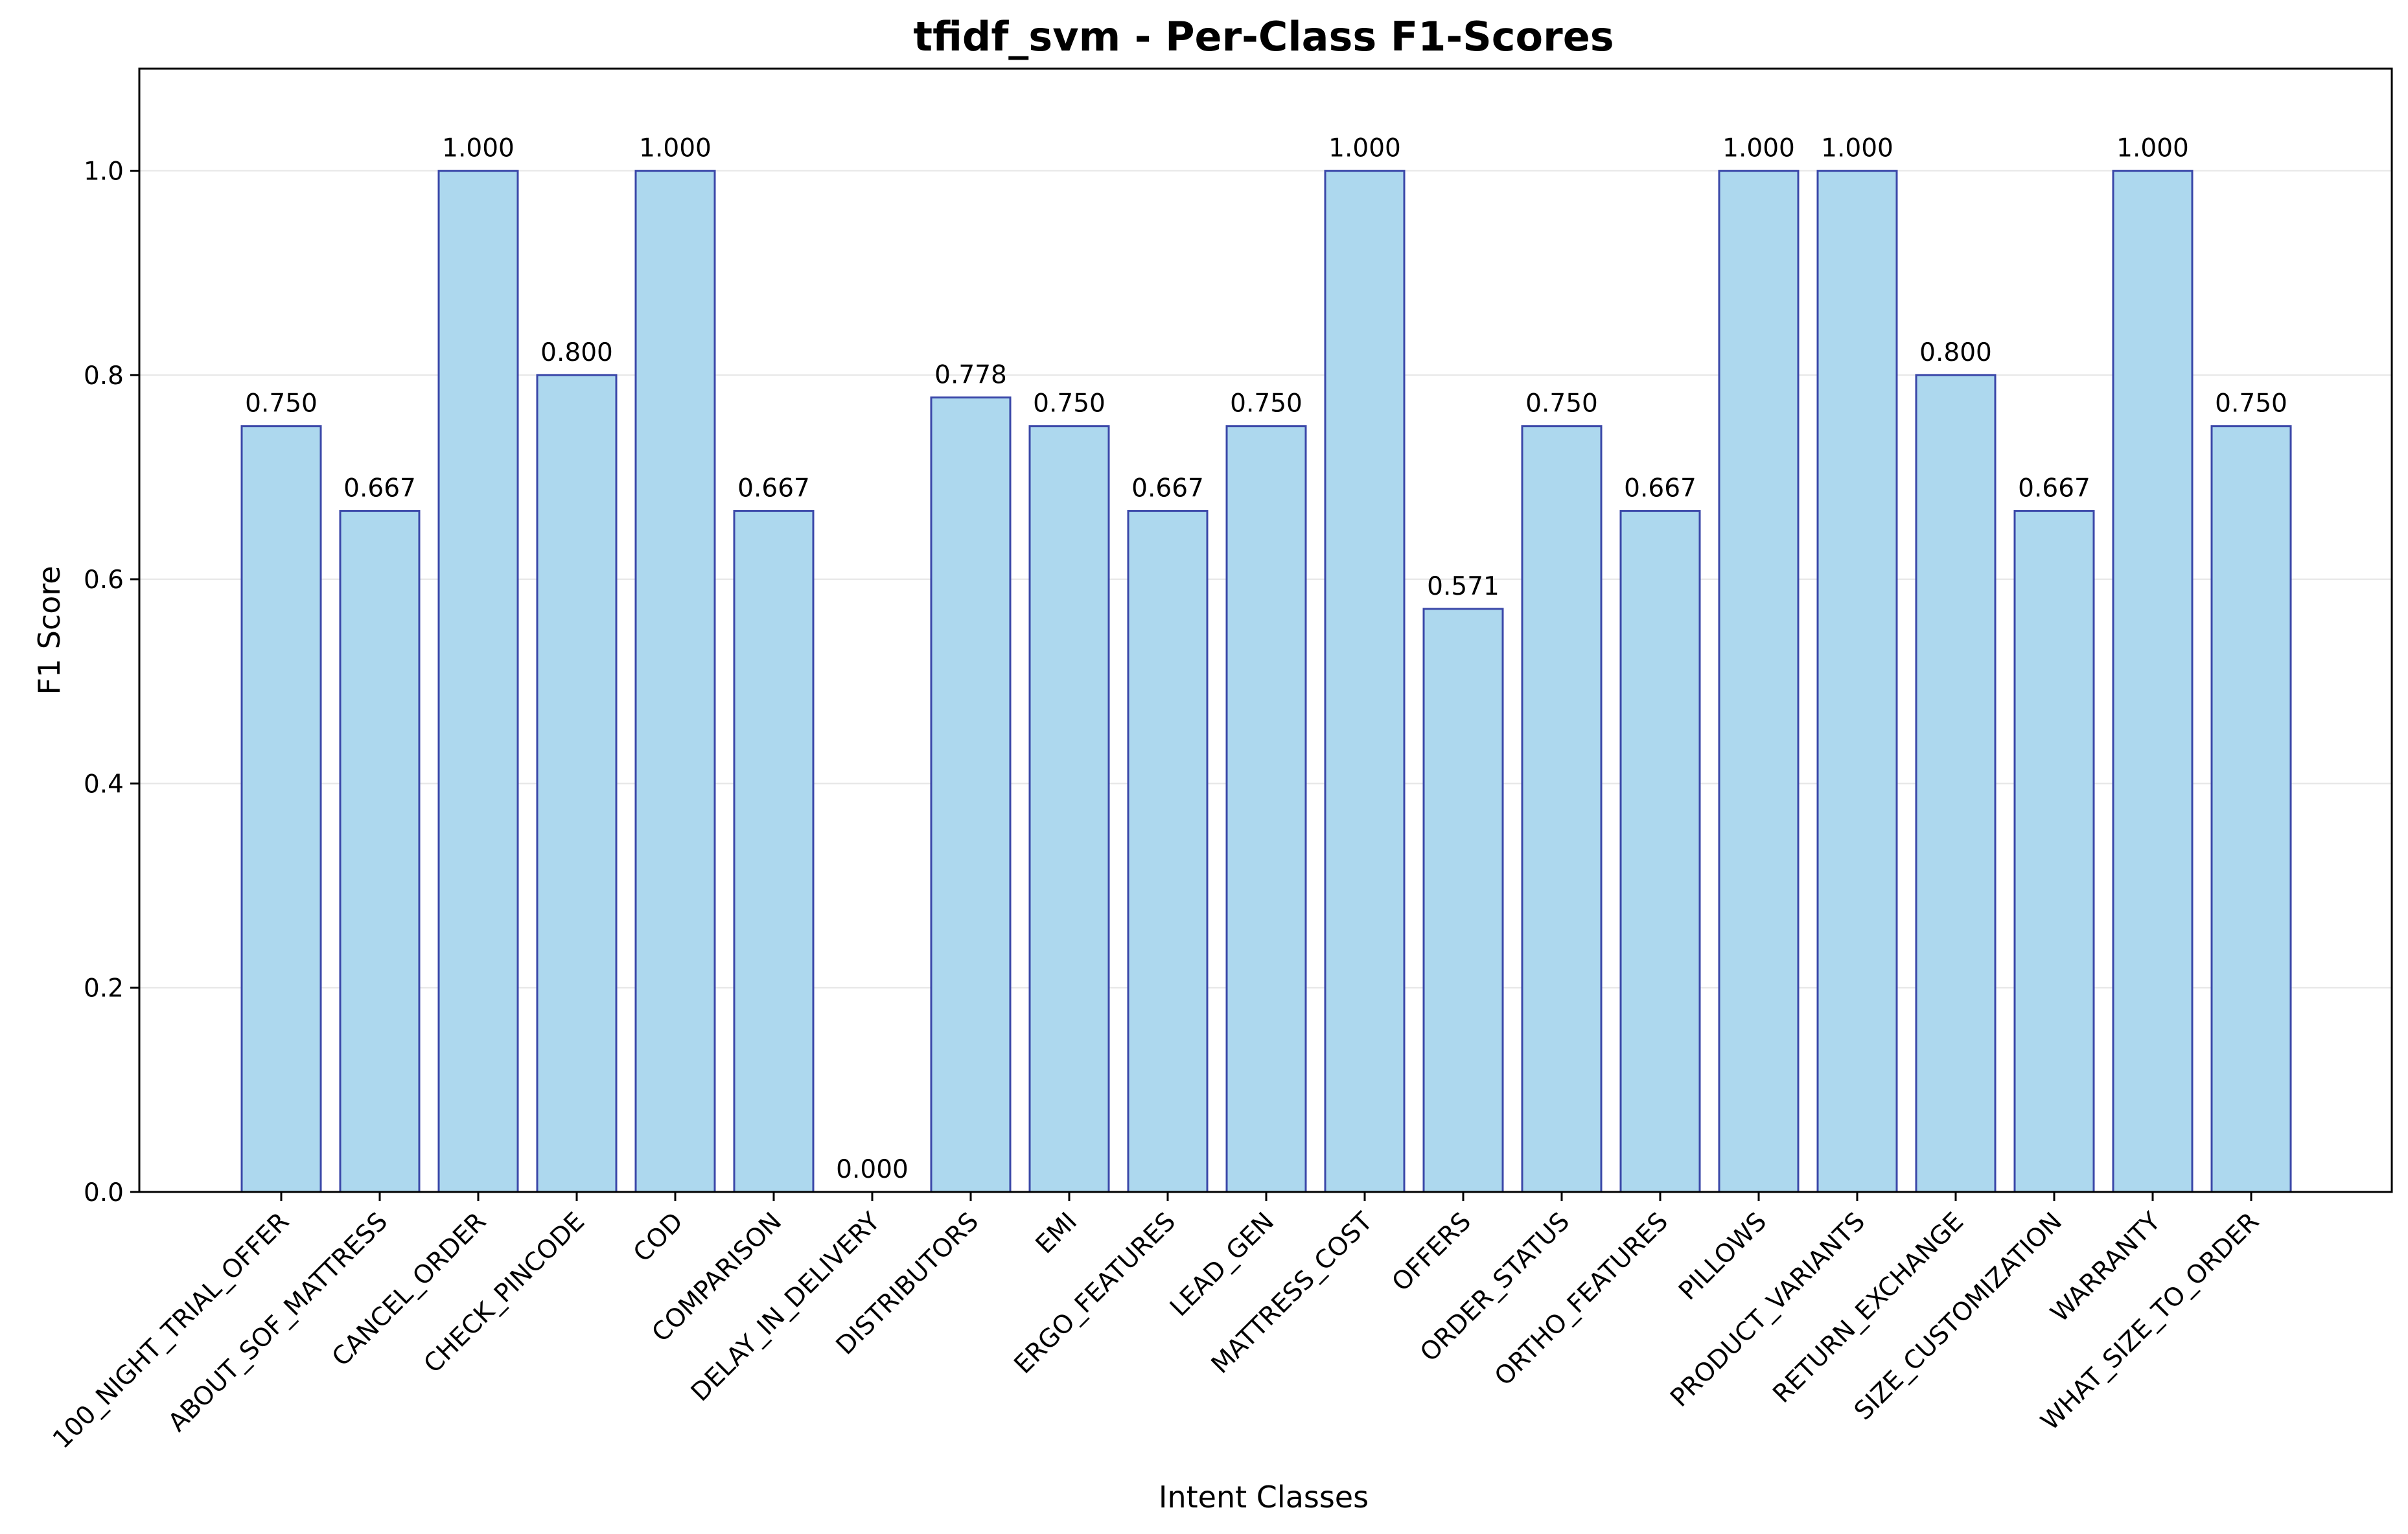 The image size is (2408, 1534). What do you see at coordinates (104, 1193) in the screenshot?
I see `y-tick-label: 0.0` at bounding box center [104, 1193].